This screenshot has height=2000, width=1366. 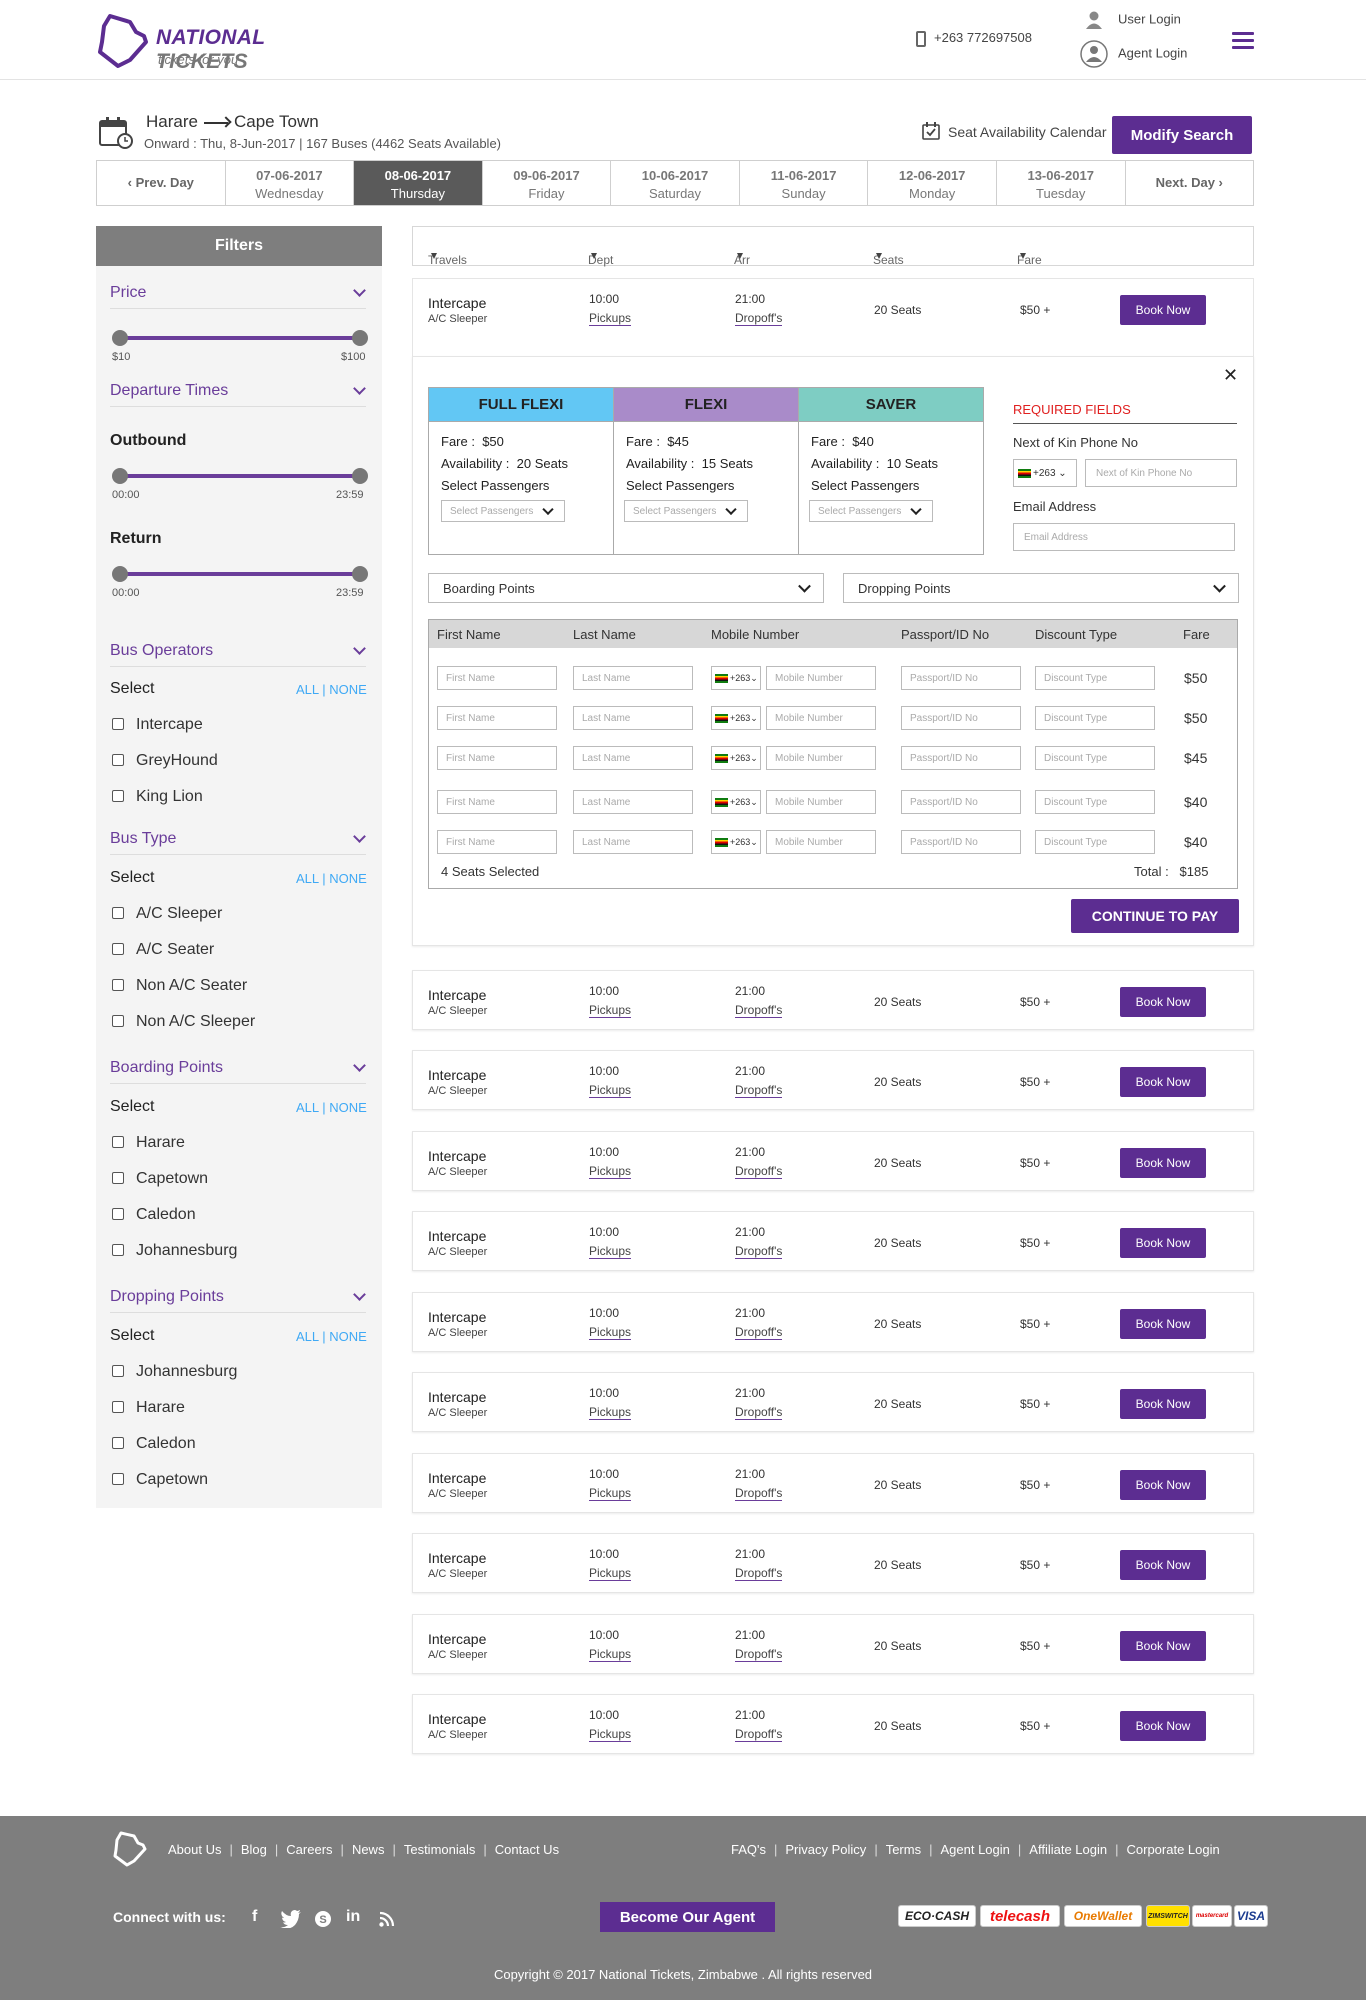 What do you see at coordinates (368, 1849) in the screenshot?
I see `footer-link: News` at bounding box center [368, 1849].